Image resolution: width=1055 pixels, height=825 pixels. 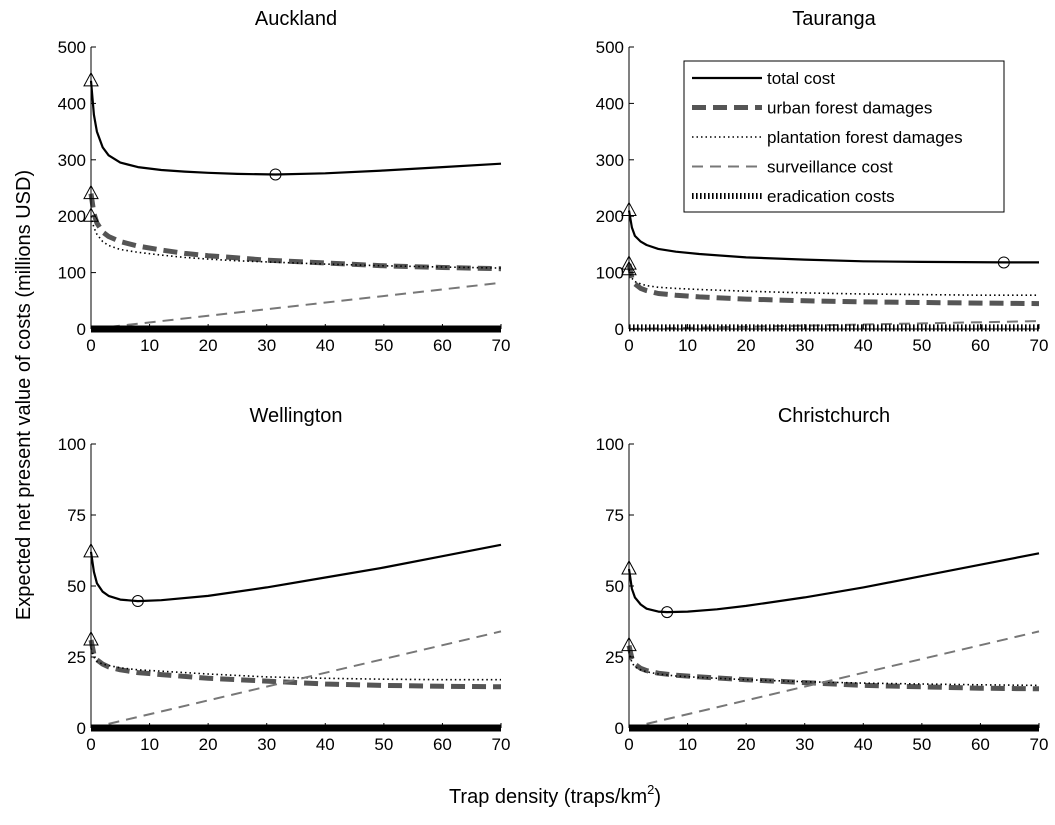 I want to click on legend-label-surveillance: surveillance cost, so click(x=830, y=167).